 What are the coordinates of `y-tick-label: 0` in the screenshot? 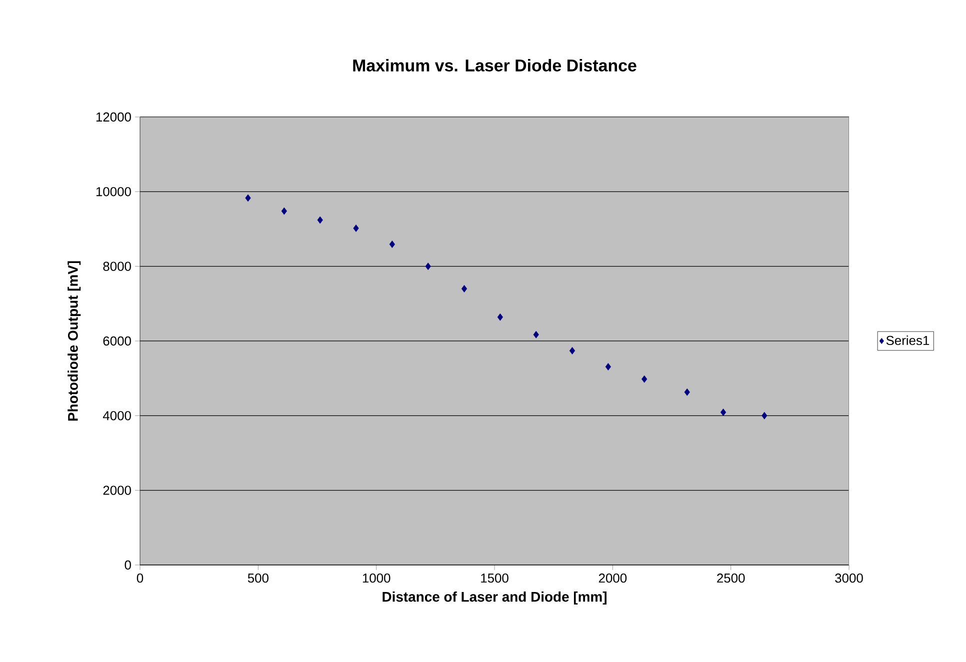 It's located at (127, 565).